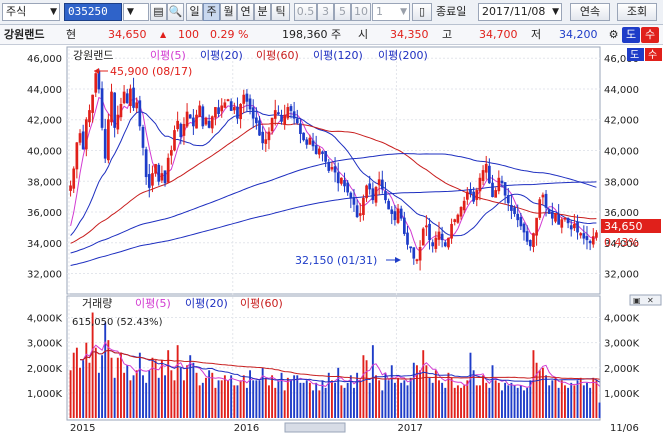  Describe the element at coordinates (653, 54) in the screenshot. I see `chart-buy-button` at that location.